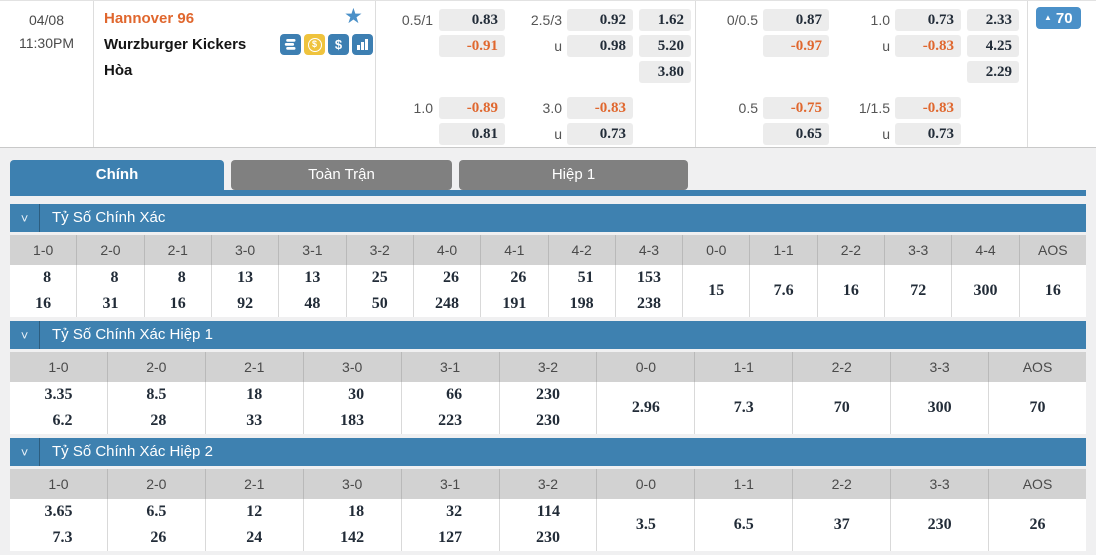  What do you see at coordinates (573, 175) in the screenshot?
I see `tab-hiệp-1: Hiệp 1` at bounding box center [573, 175].